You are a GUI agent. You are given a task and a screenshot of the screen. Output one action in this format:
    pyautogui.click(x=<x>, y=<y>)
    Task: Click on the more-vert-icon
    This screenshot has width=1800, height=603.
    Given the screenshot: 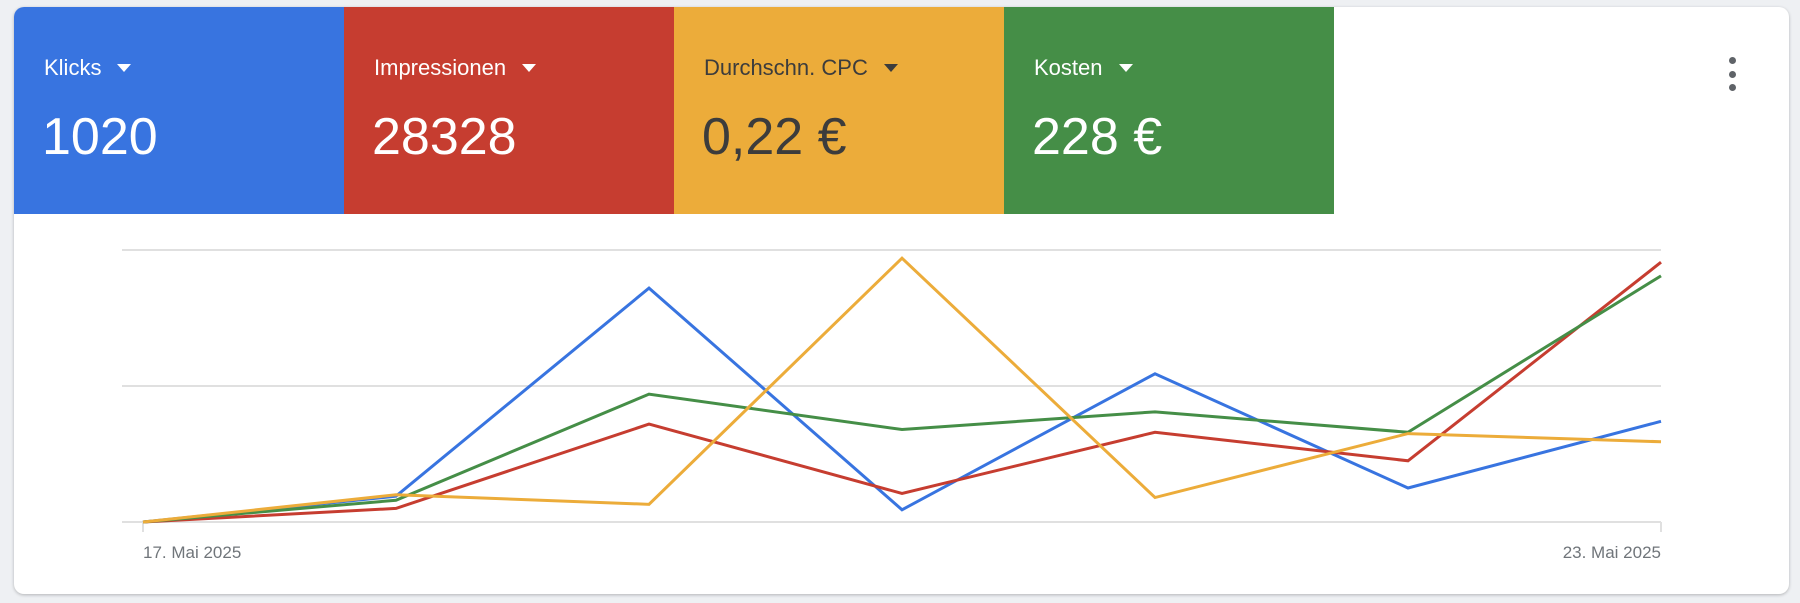 What is the action you would take?
    pyautogui.click(x=1732, y=74)
    